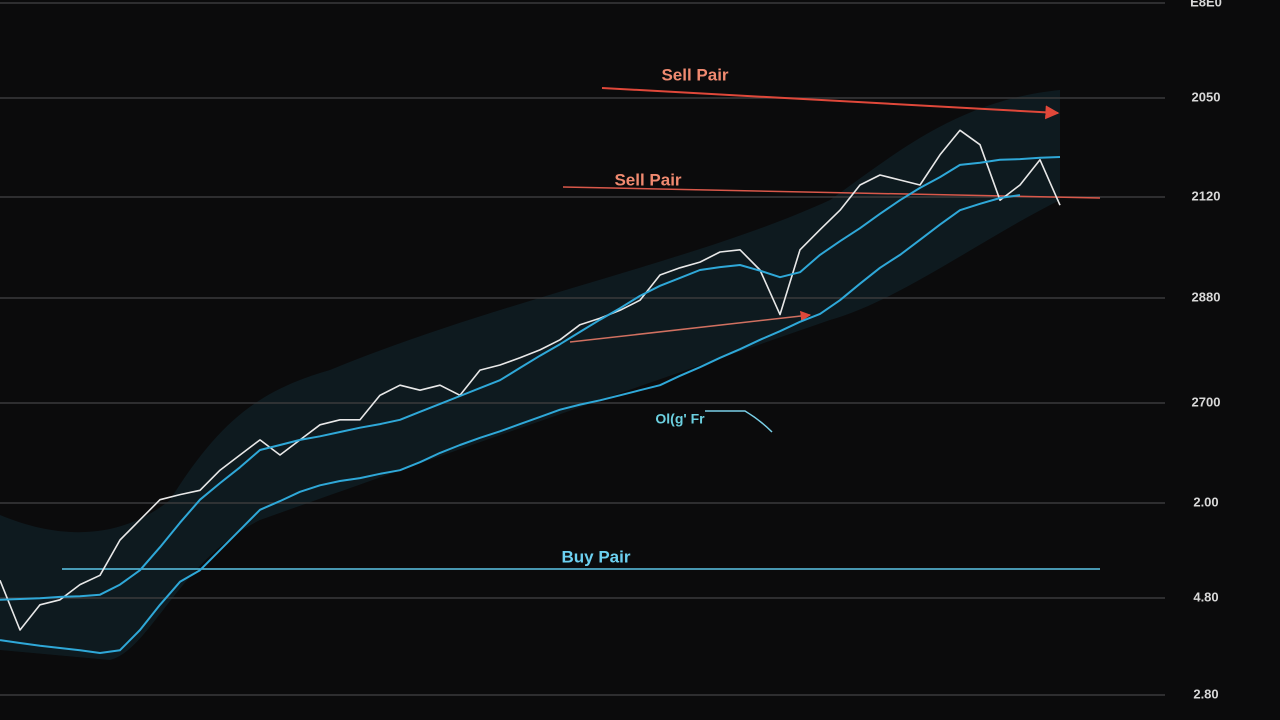  What do you see at coordinates (680, 419) in the screenshot?
I see `annotation: Ol(g' Fr` at bounding box center [680, 419].